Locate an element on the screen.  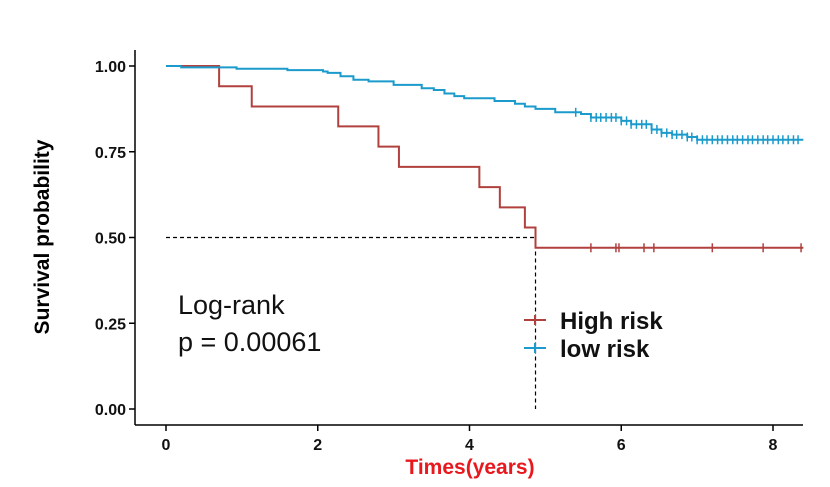
x-tick-label: 8 is located at coordinates (773, 445).